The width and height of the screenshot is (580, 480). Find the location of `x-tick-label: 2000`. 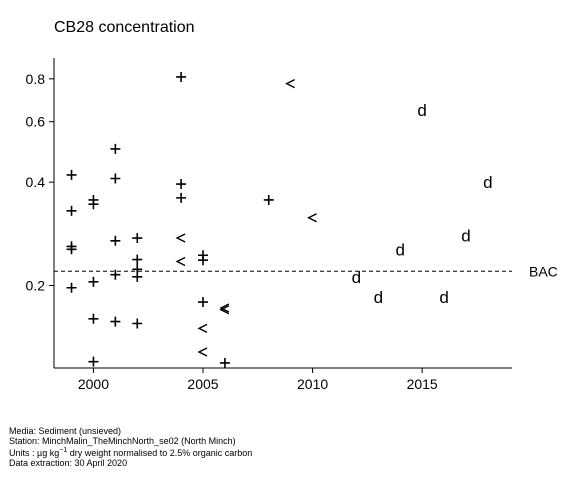

x-tick-label: 2000 is located at coordinates (93, 384).